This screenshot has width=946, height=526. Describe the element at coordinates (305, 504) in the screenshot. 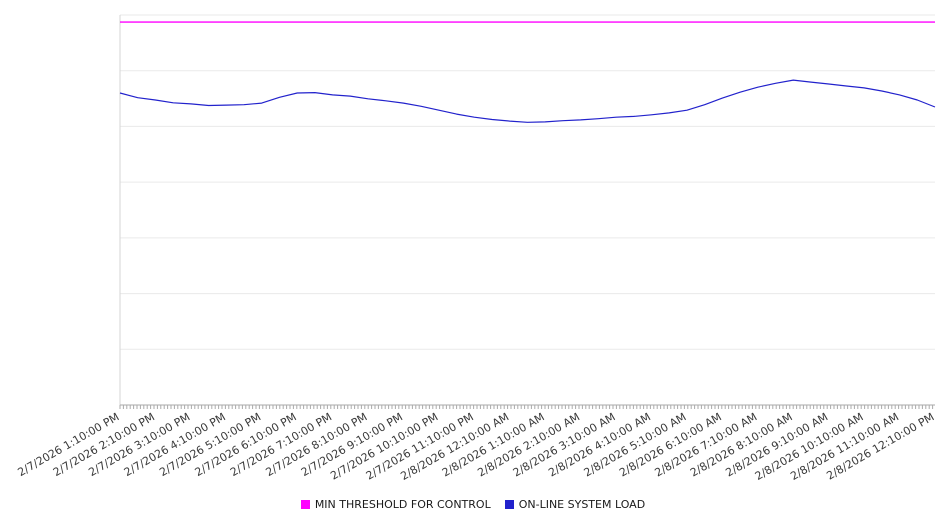

I see `min-threshold-swatch-icon` at that location.